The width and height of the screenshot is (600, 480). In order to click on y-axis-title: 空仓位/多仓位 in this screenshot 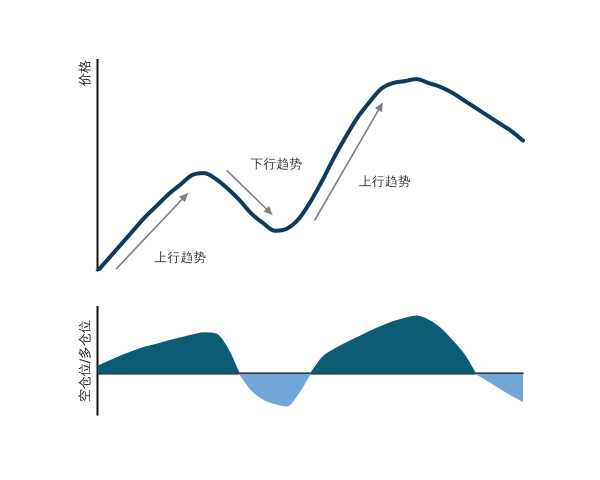, I will do `click(86, 361)`.